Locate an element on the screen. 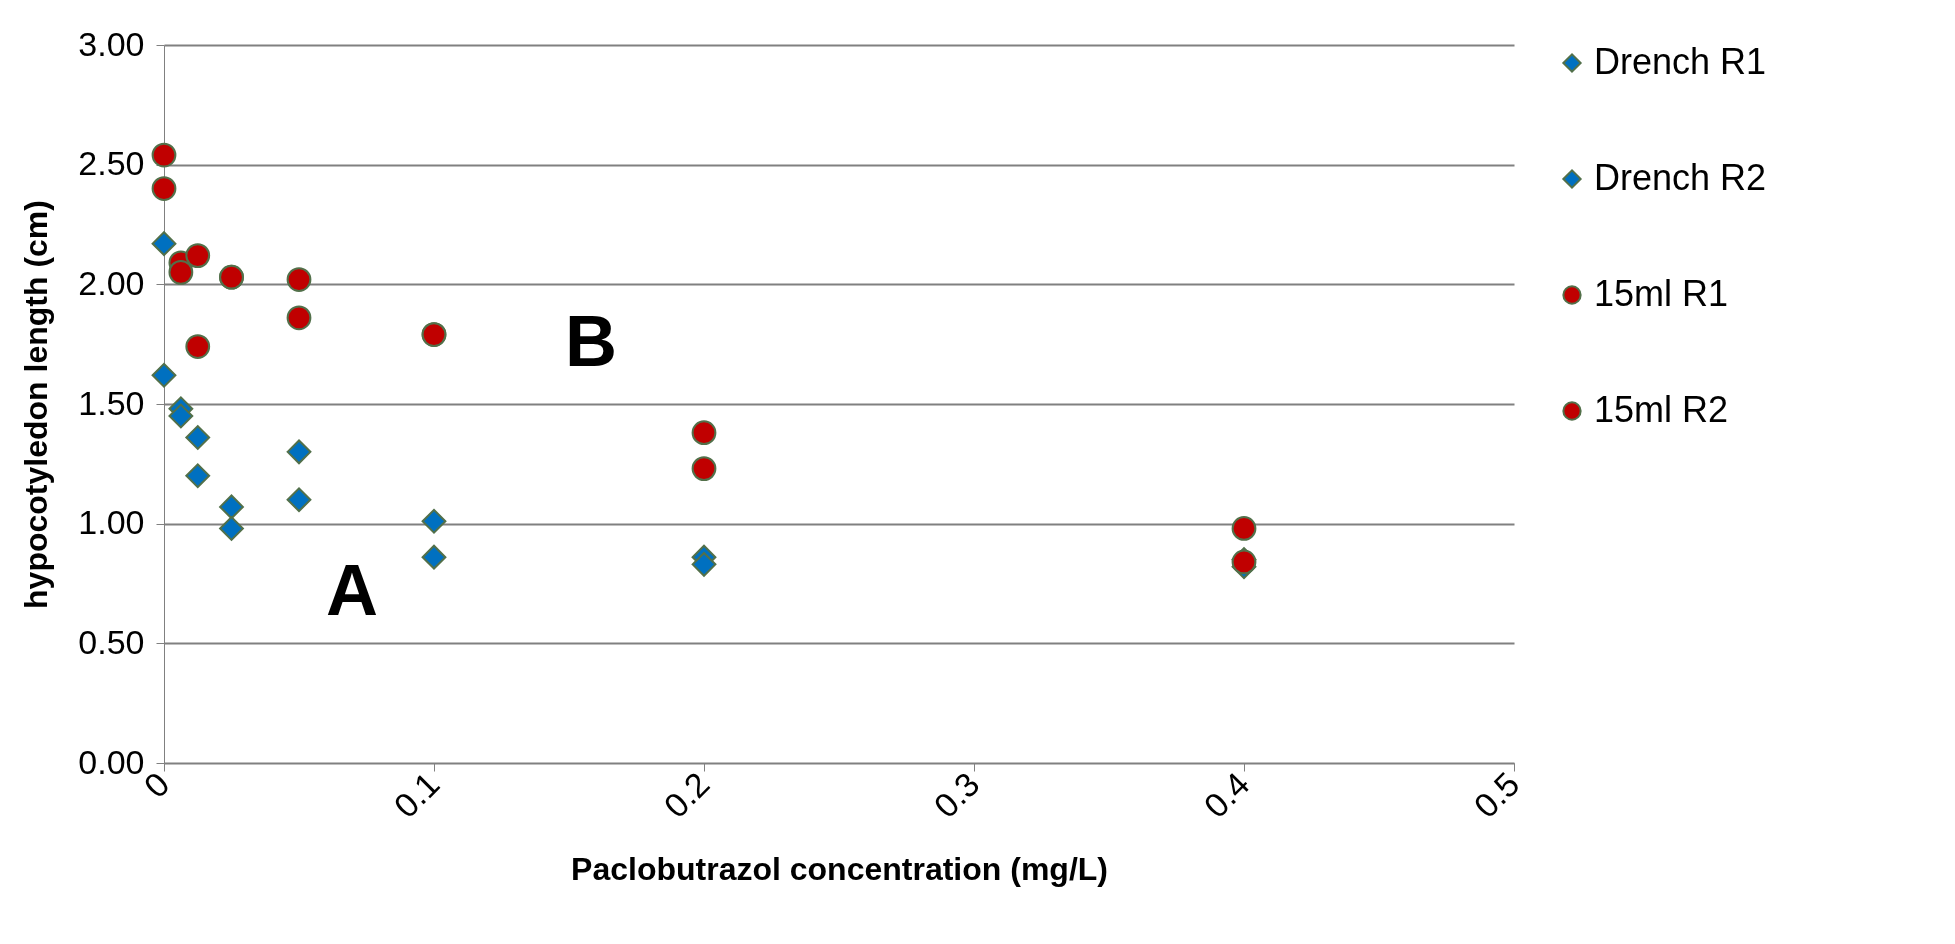 The width and height of the screenshot is (1955, 944). y-axis-title: hypocotyledon length (cm) is located at coordinates (36, 404).